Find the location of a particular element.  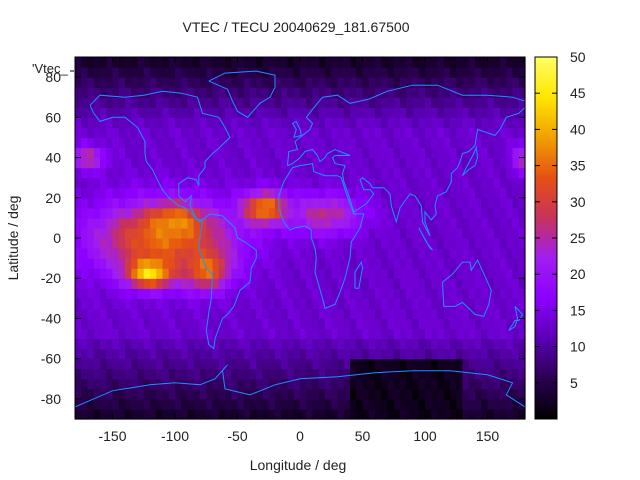

y-tick-label: -80 is located at coordinates (51, 399).